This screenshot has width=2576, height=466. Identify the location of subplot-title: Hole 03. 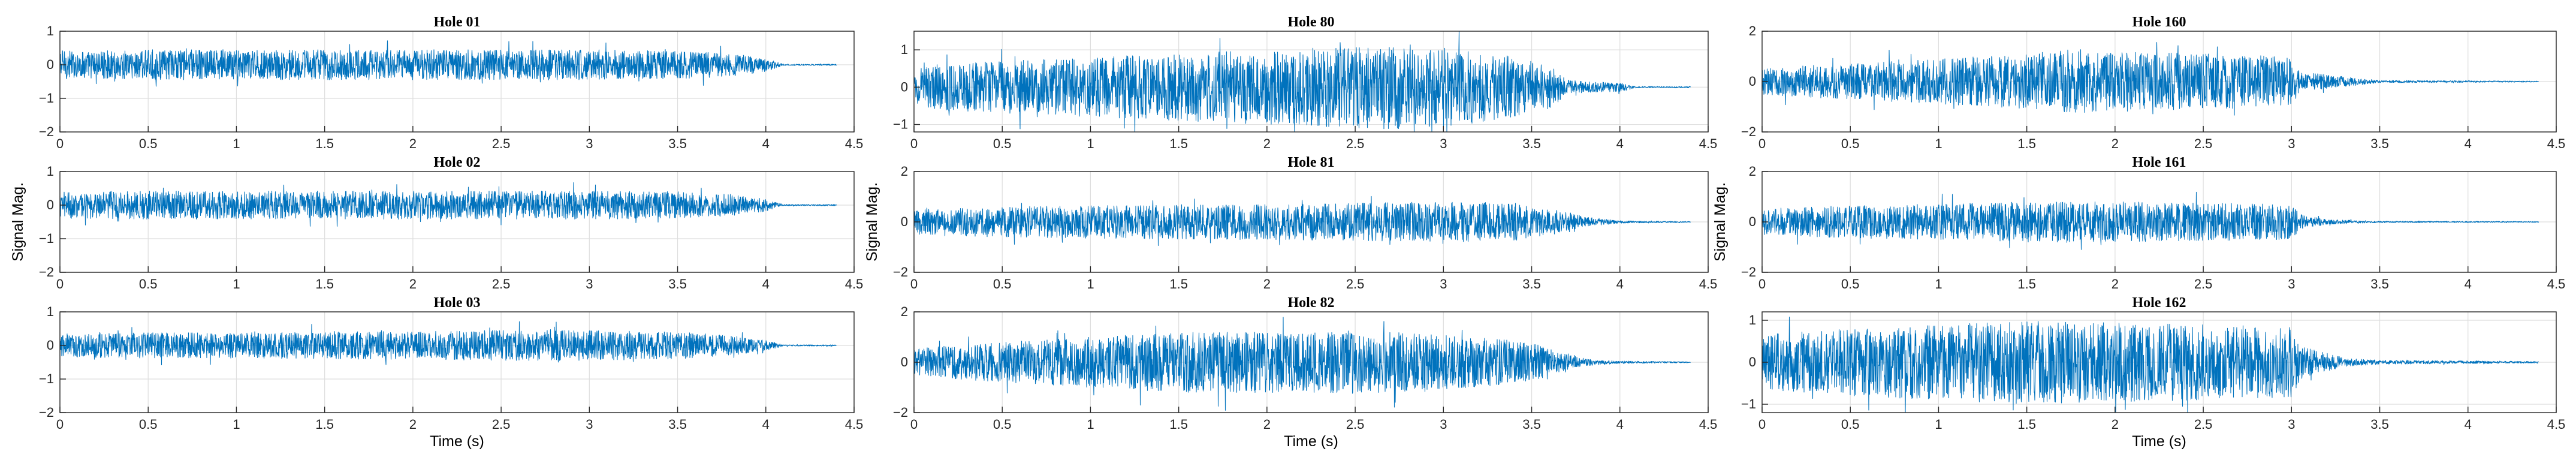
(458, 303).